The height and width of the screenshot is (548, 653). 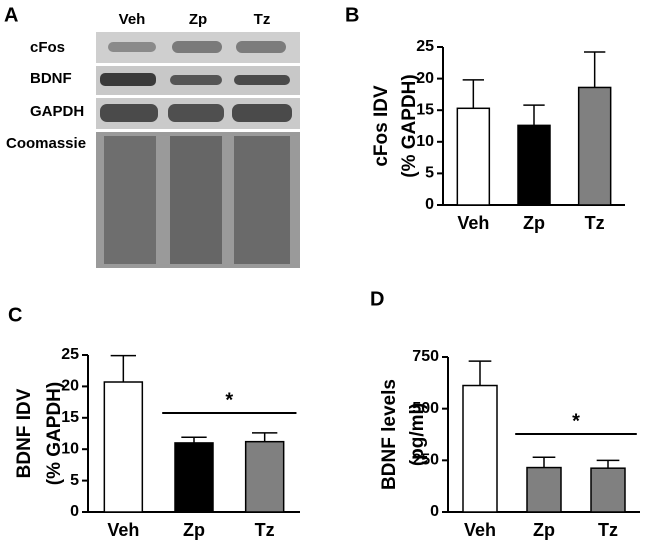 What do you see at coordinates (377, 299) in the screenshot?
I see `panel-label: D` at bounding box center [377, 299].